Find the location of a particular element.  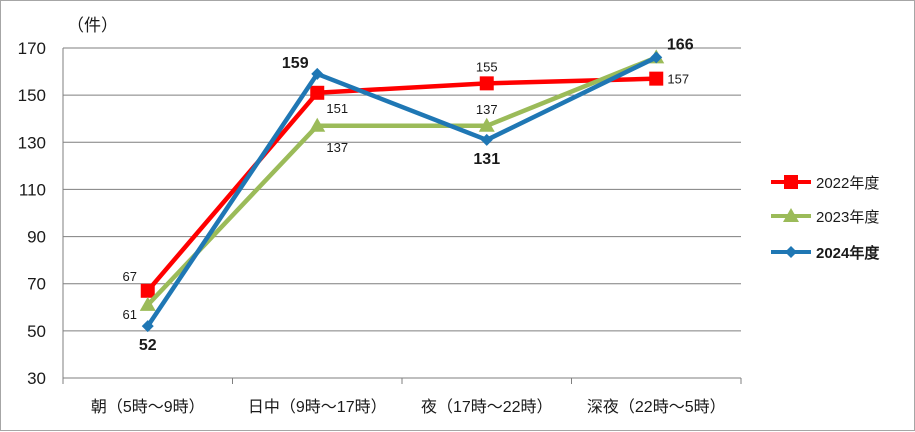

x-tick-label: 朝（5時～9時） is located at coordinates (148, 407).